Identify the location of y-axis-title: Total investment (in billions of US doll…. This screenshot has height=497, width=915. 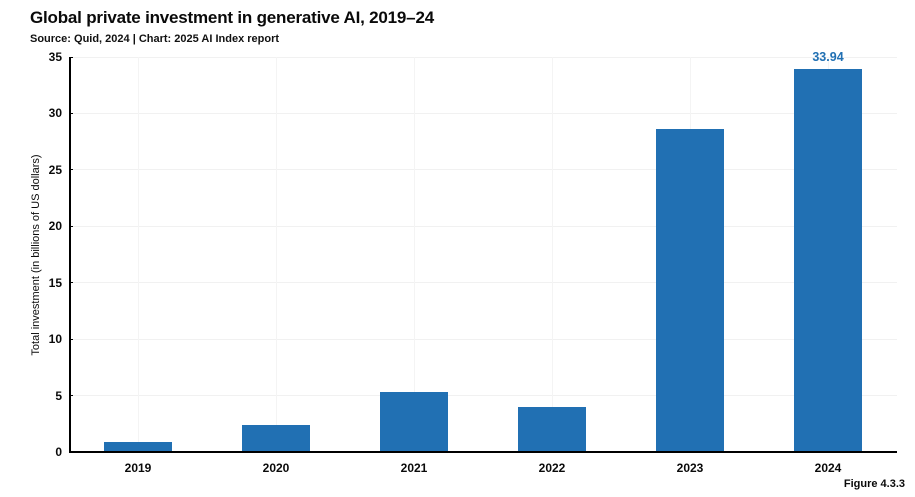
(36, 255).